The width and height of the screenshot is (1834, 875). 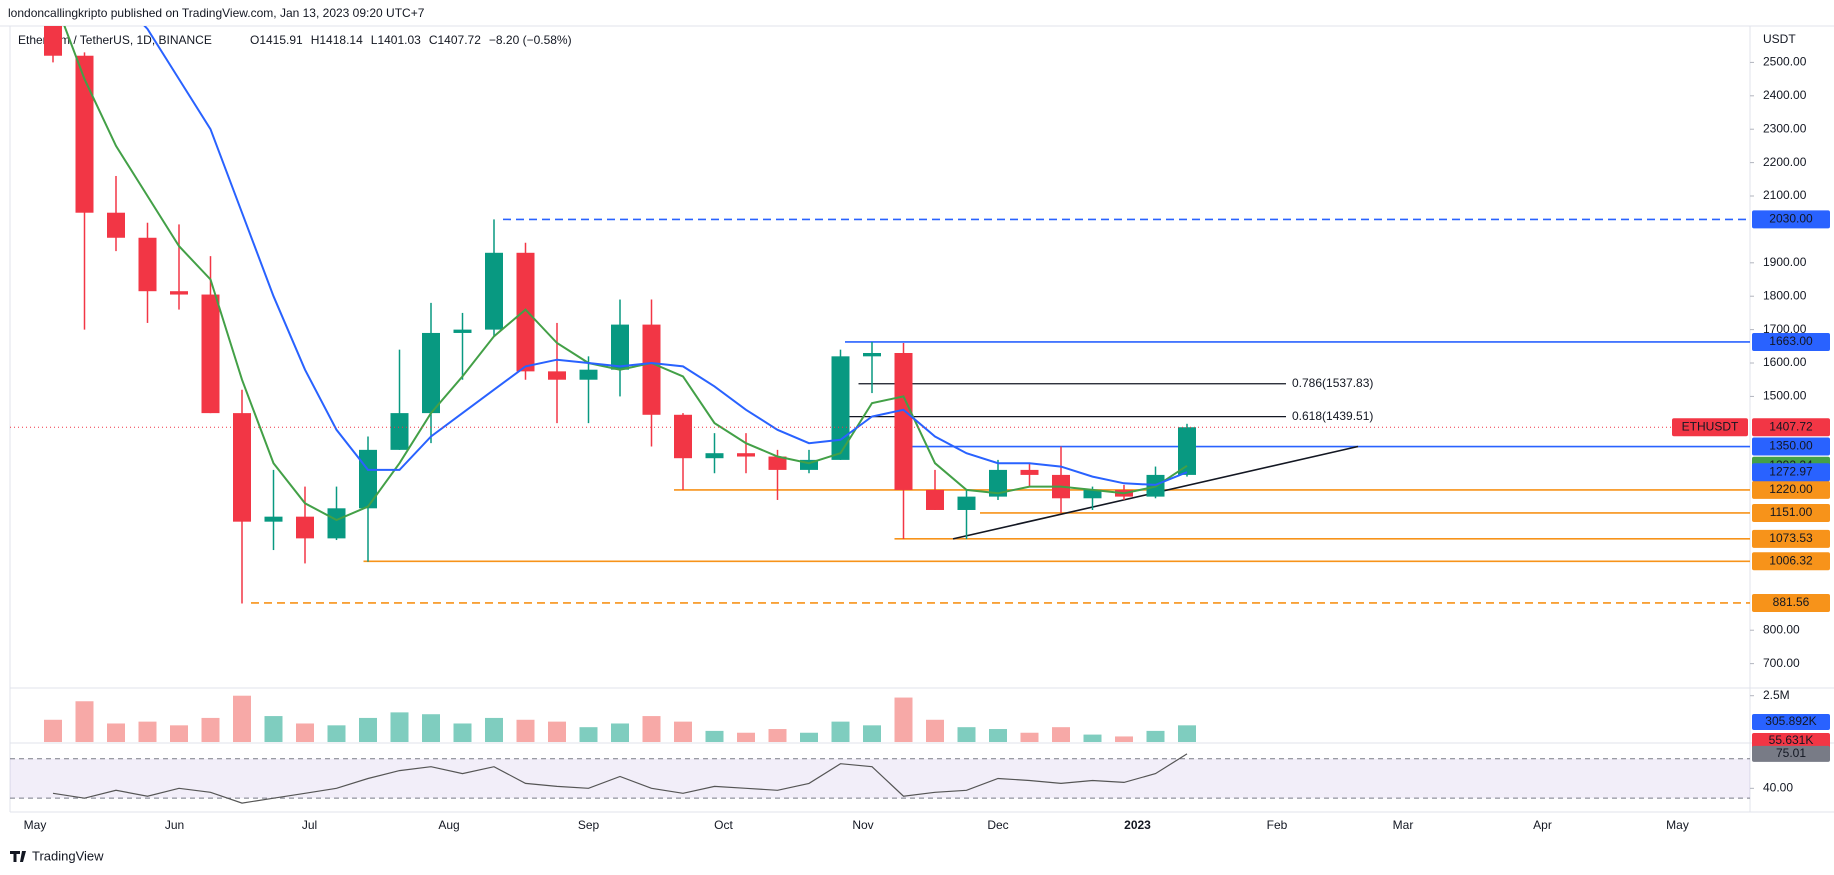 What do you see at coordinates (174, 825) in the screenshot?
I see `x-tick-label: Jun` at bounding box center [174, 825].